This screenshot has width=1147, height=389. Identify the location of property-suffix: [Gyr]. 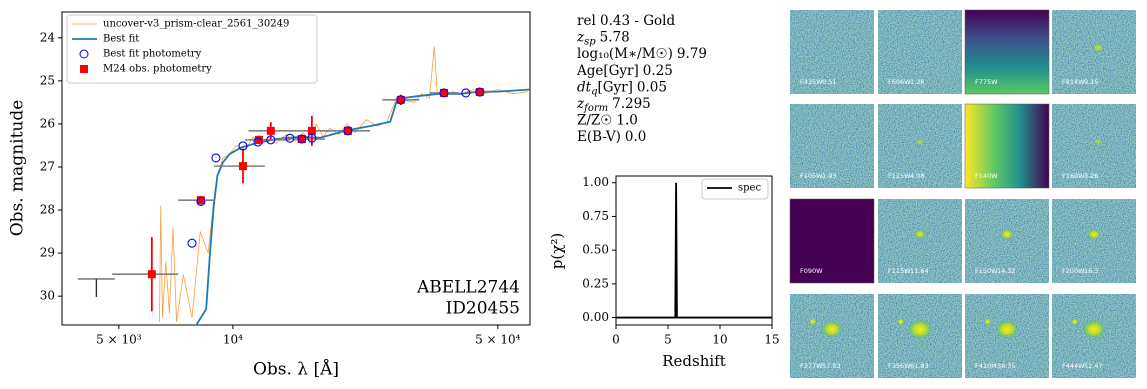
(614, 87).